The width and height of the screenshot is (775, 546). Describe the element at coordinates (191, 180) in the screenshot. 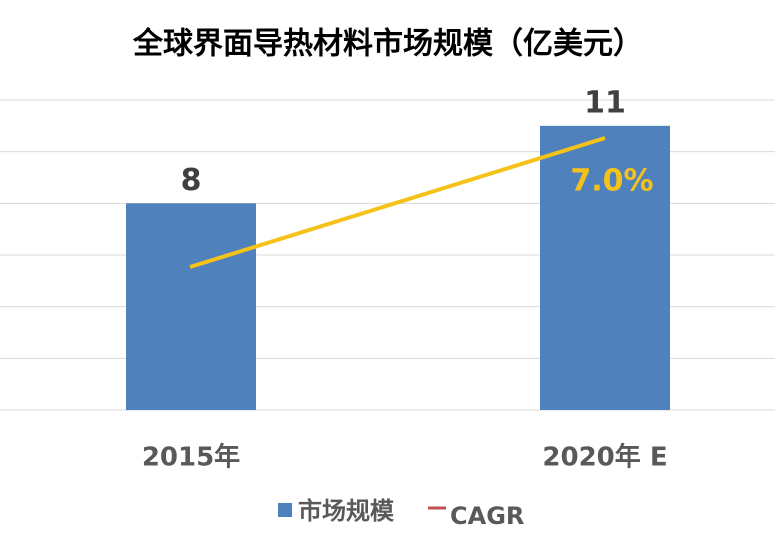

I see `data-label: 8` at that location.